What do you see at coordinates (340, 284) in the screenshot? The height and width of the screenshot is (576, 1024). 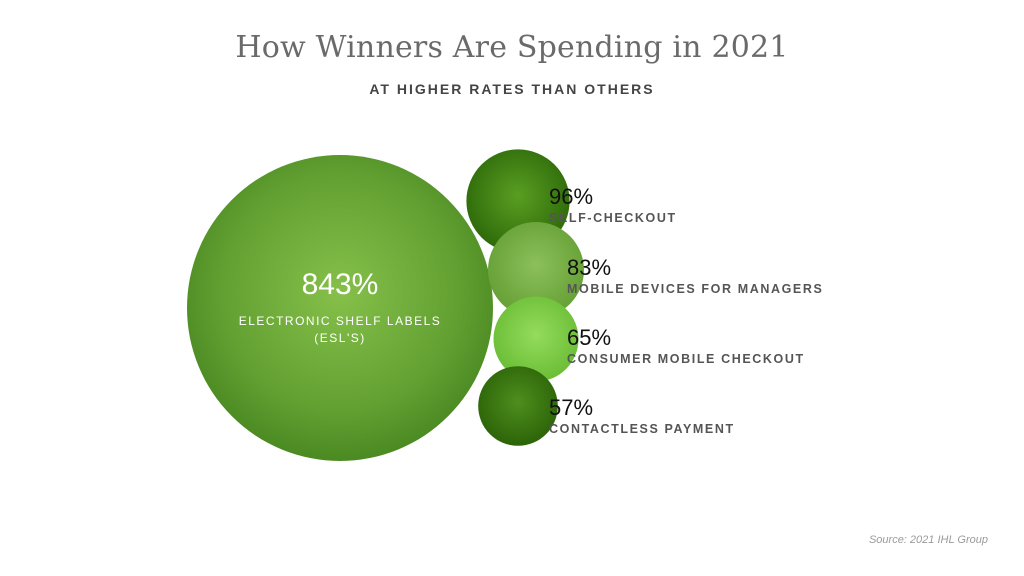 I see `bubble-value-esl: 843%` at bounding box center [340, 284].